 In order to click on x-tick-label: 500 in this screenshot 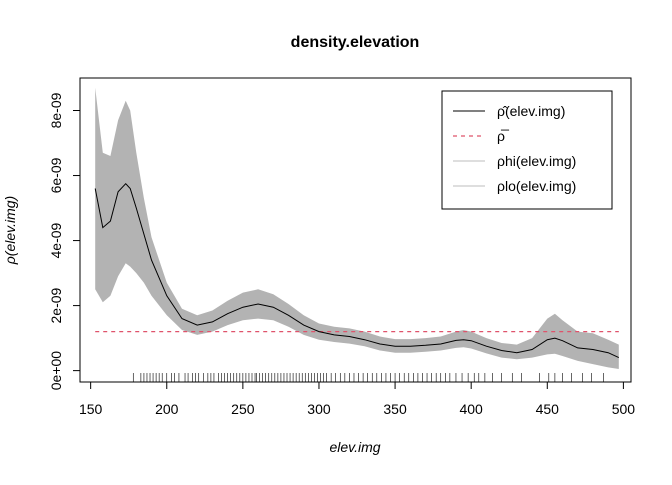, I will do `click(624, 409)`.